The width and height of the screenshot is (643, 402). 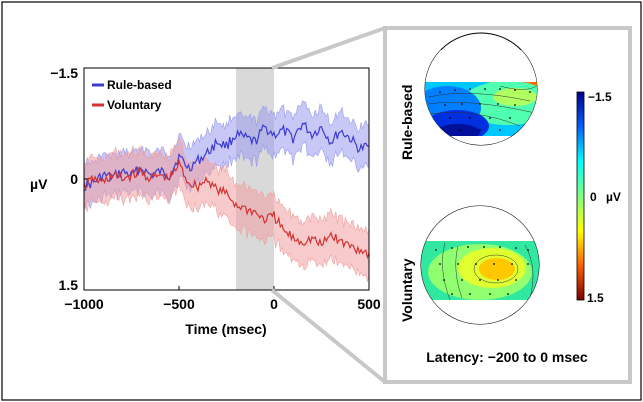 What do you see at coordinates (369, 304) in the screenshot?
I see `x-tick-label: 500` at bounding box center [369, 304].